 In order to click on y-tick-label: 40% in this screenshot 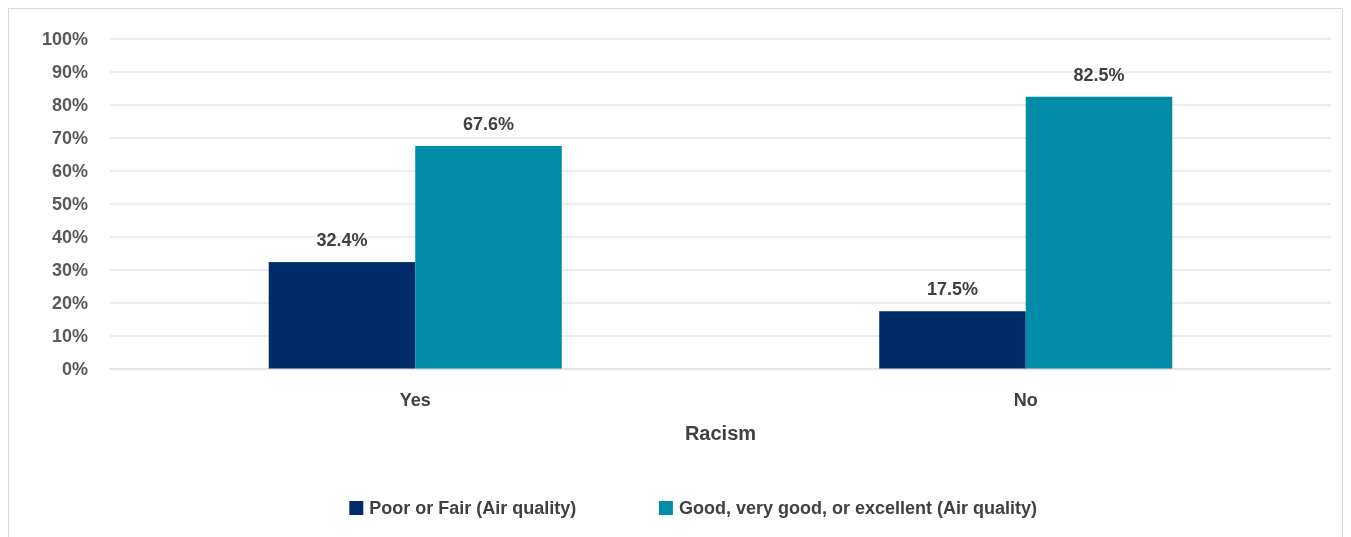, I will do `click(69, 237)`.